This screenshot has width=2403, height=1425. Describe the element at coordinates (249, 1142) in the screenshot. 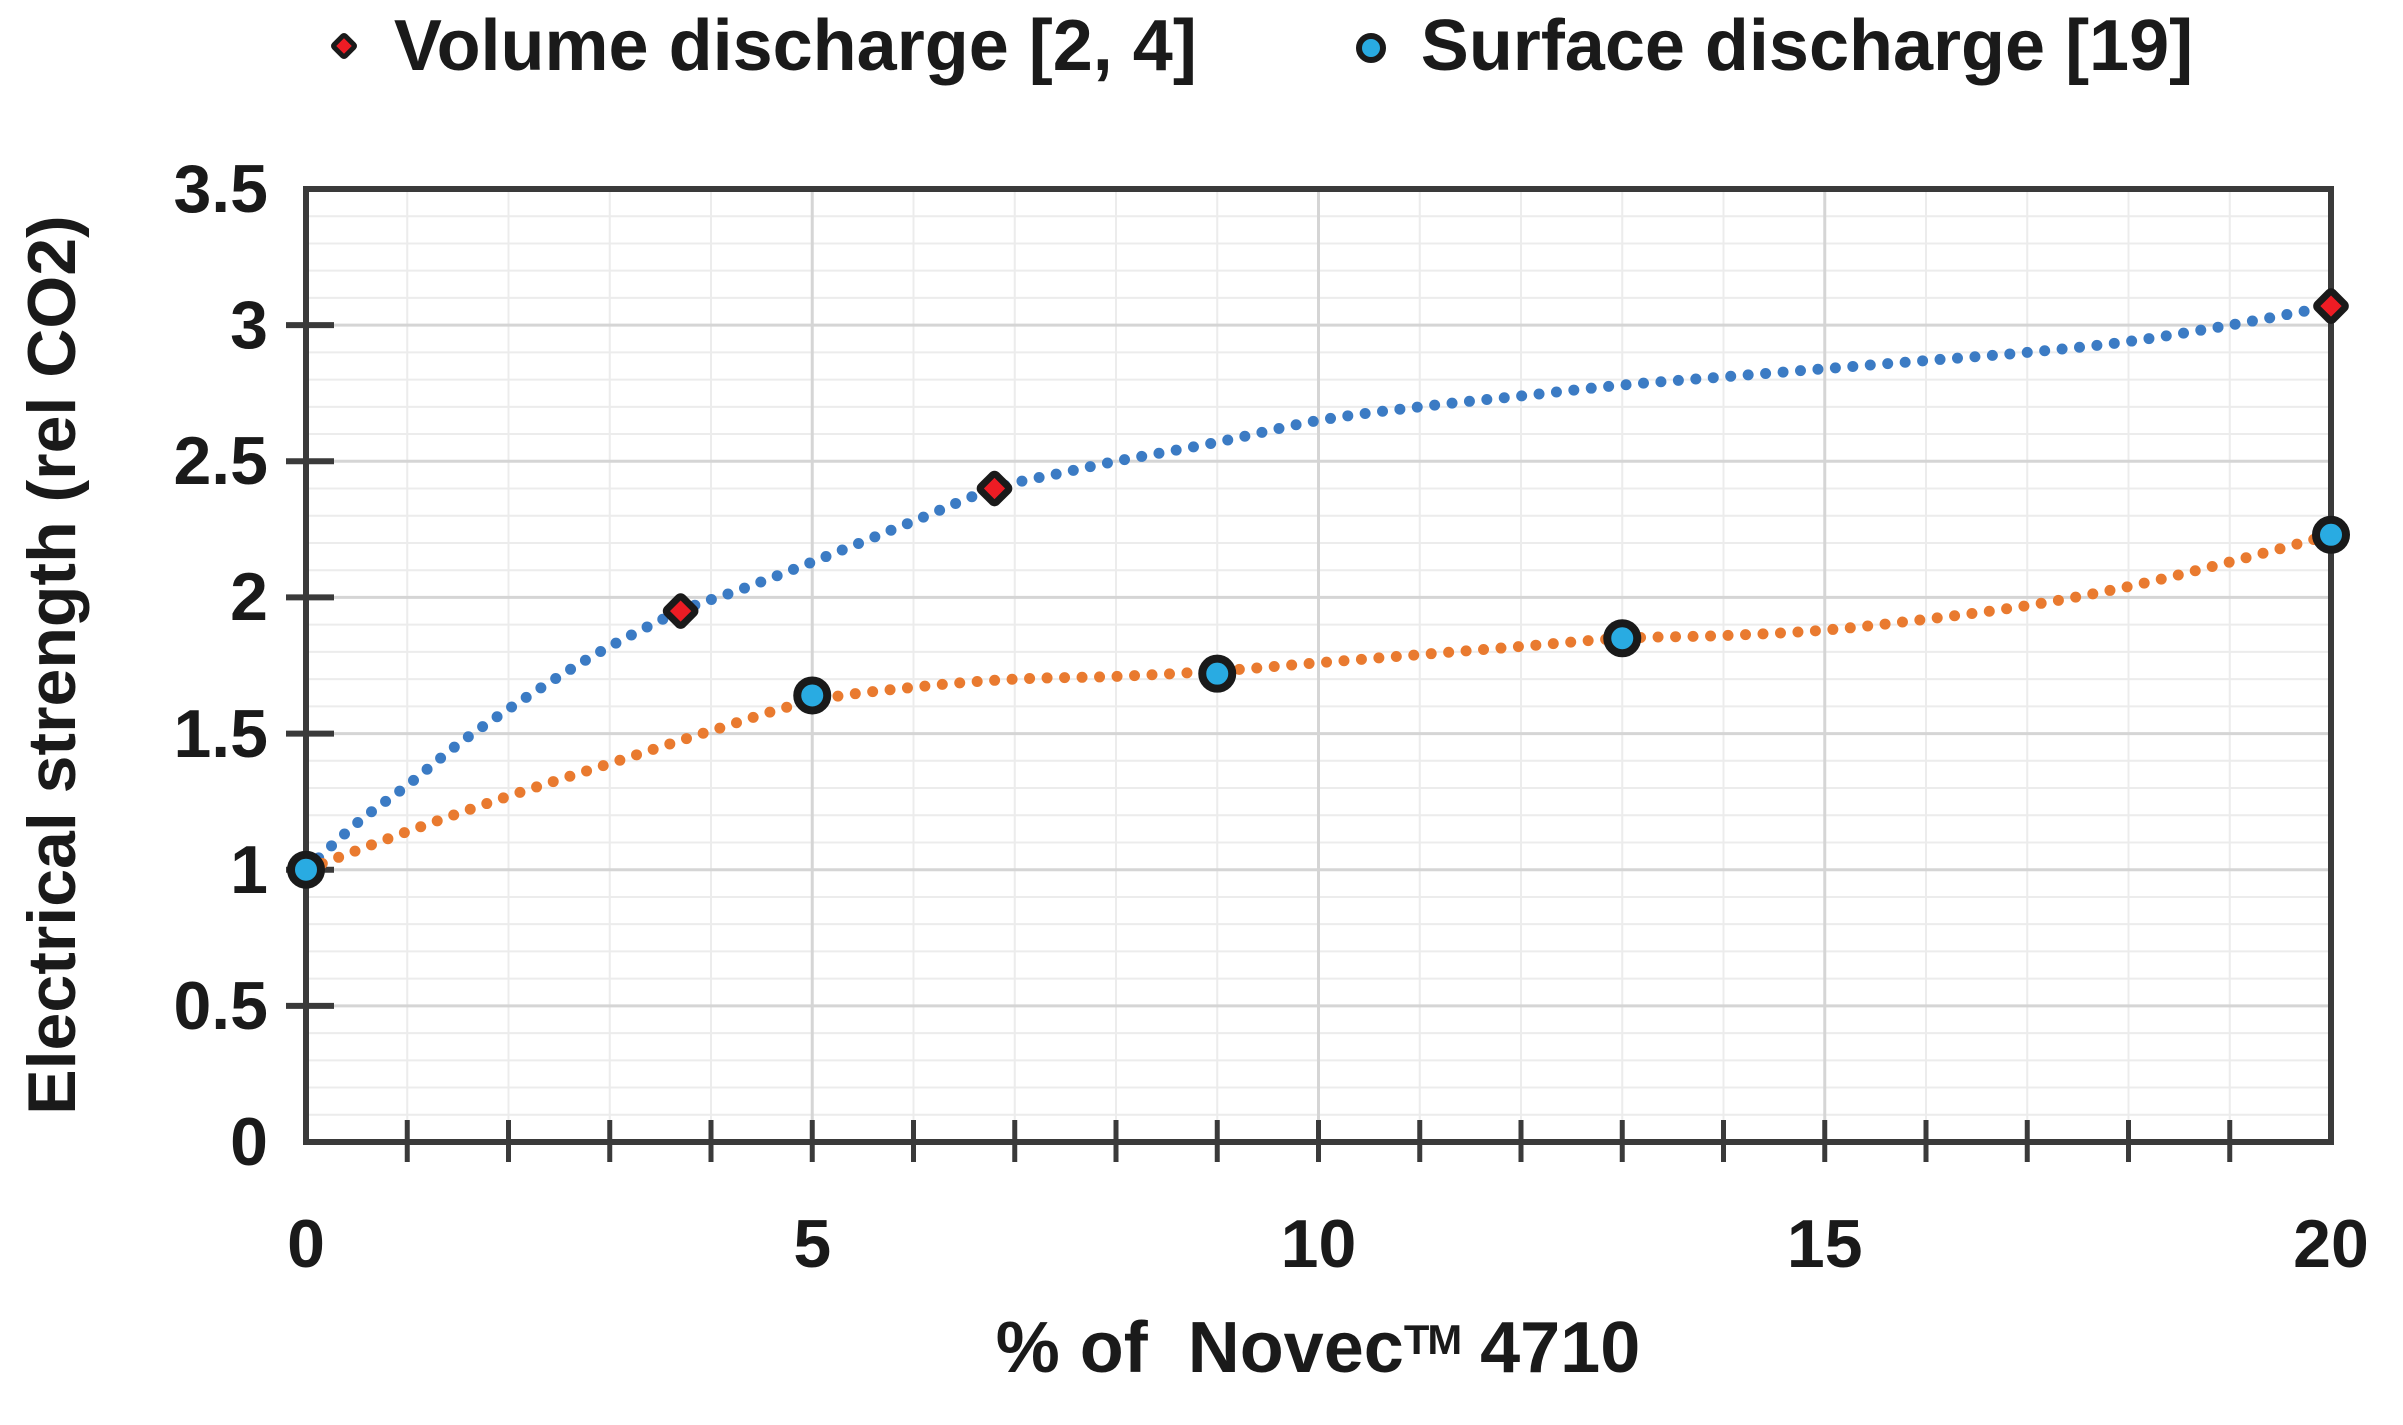

I see `y-tick-label: 0` at that location.